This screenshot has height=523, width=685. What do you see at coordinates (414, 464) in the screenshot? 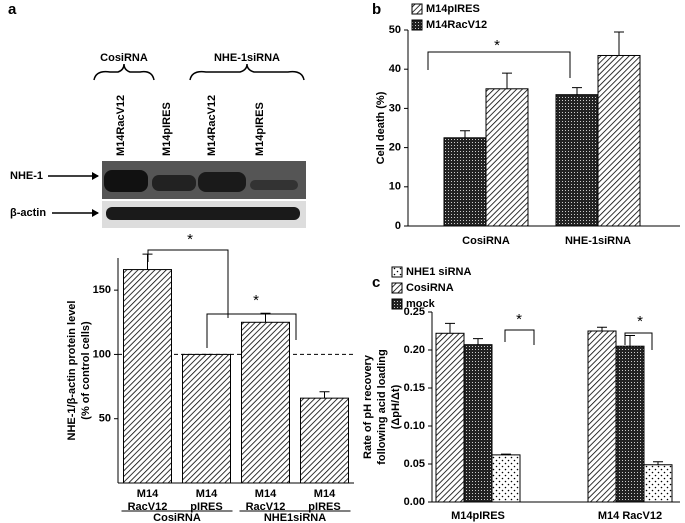
I see `y-tick-label: 0.05` at bounding box center [414, 464].